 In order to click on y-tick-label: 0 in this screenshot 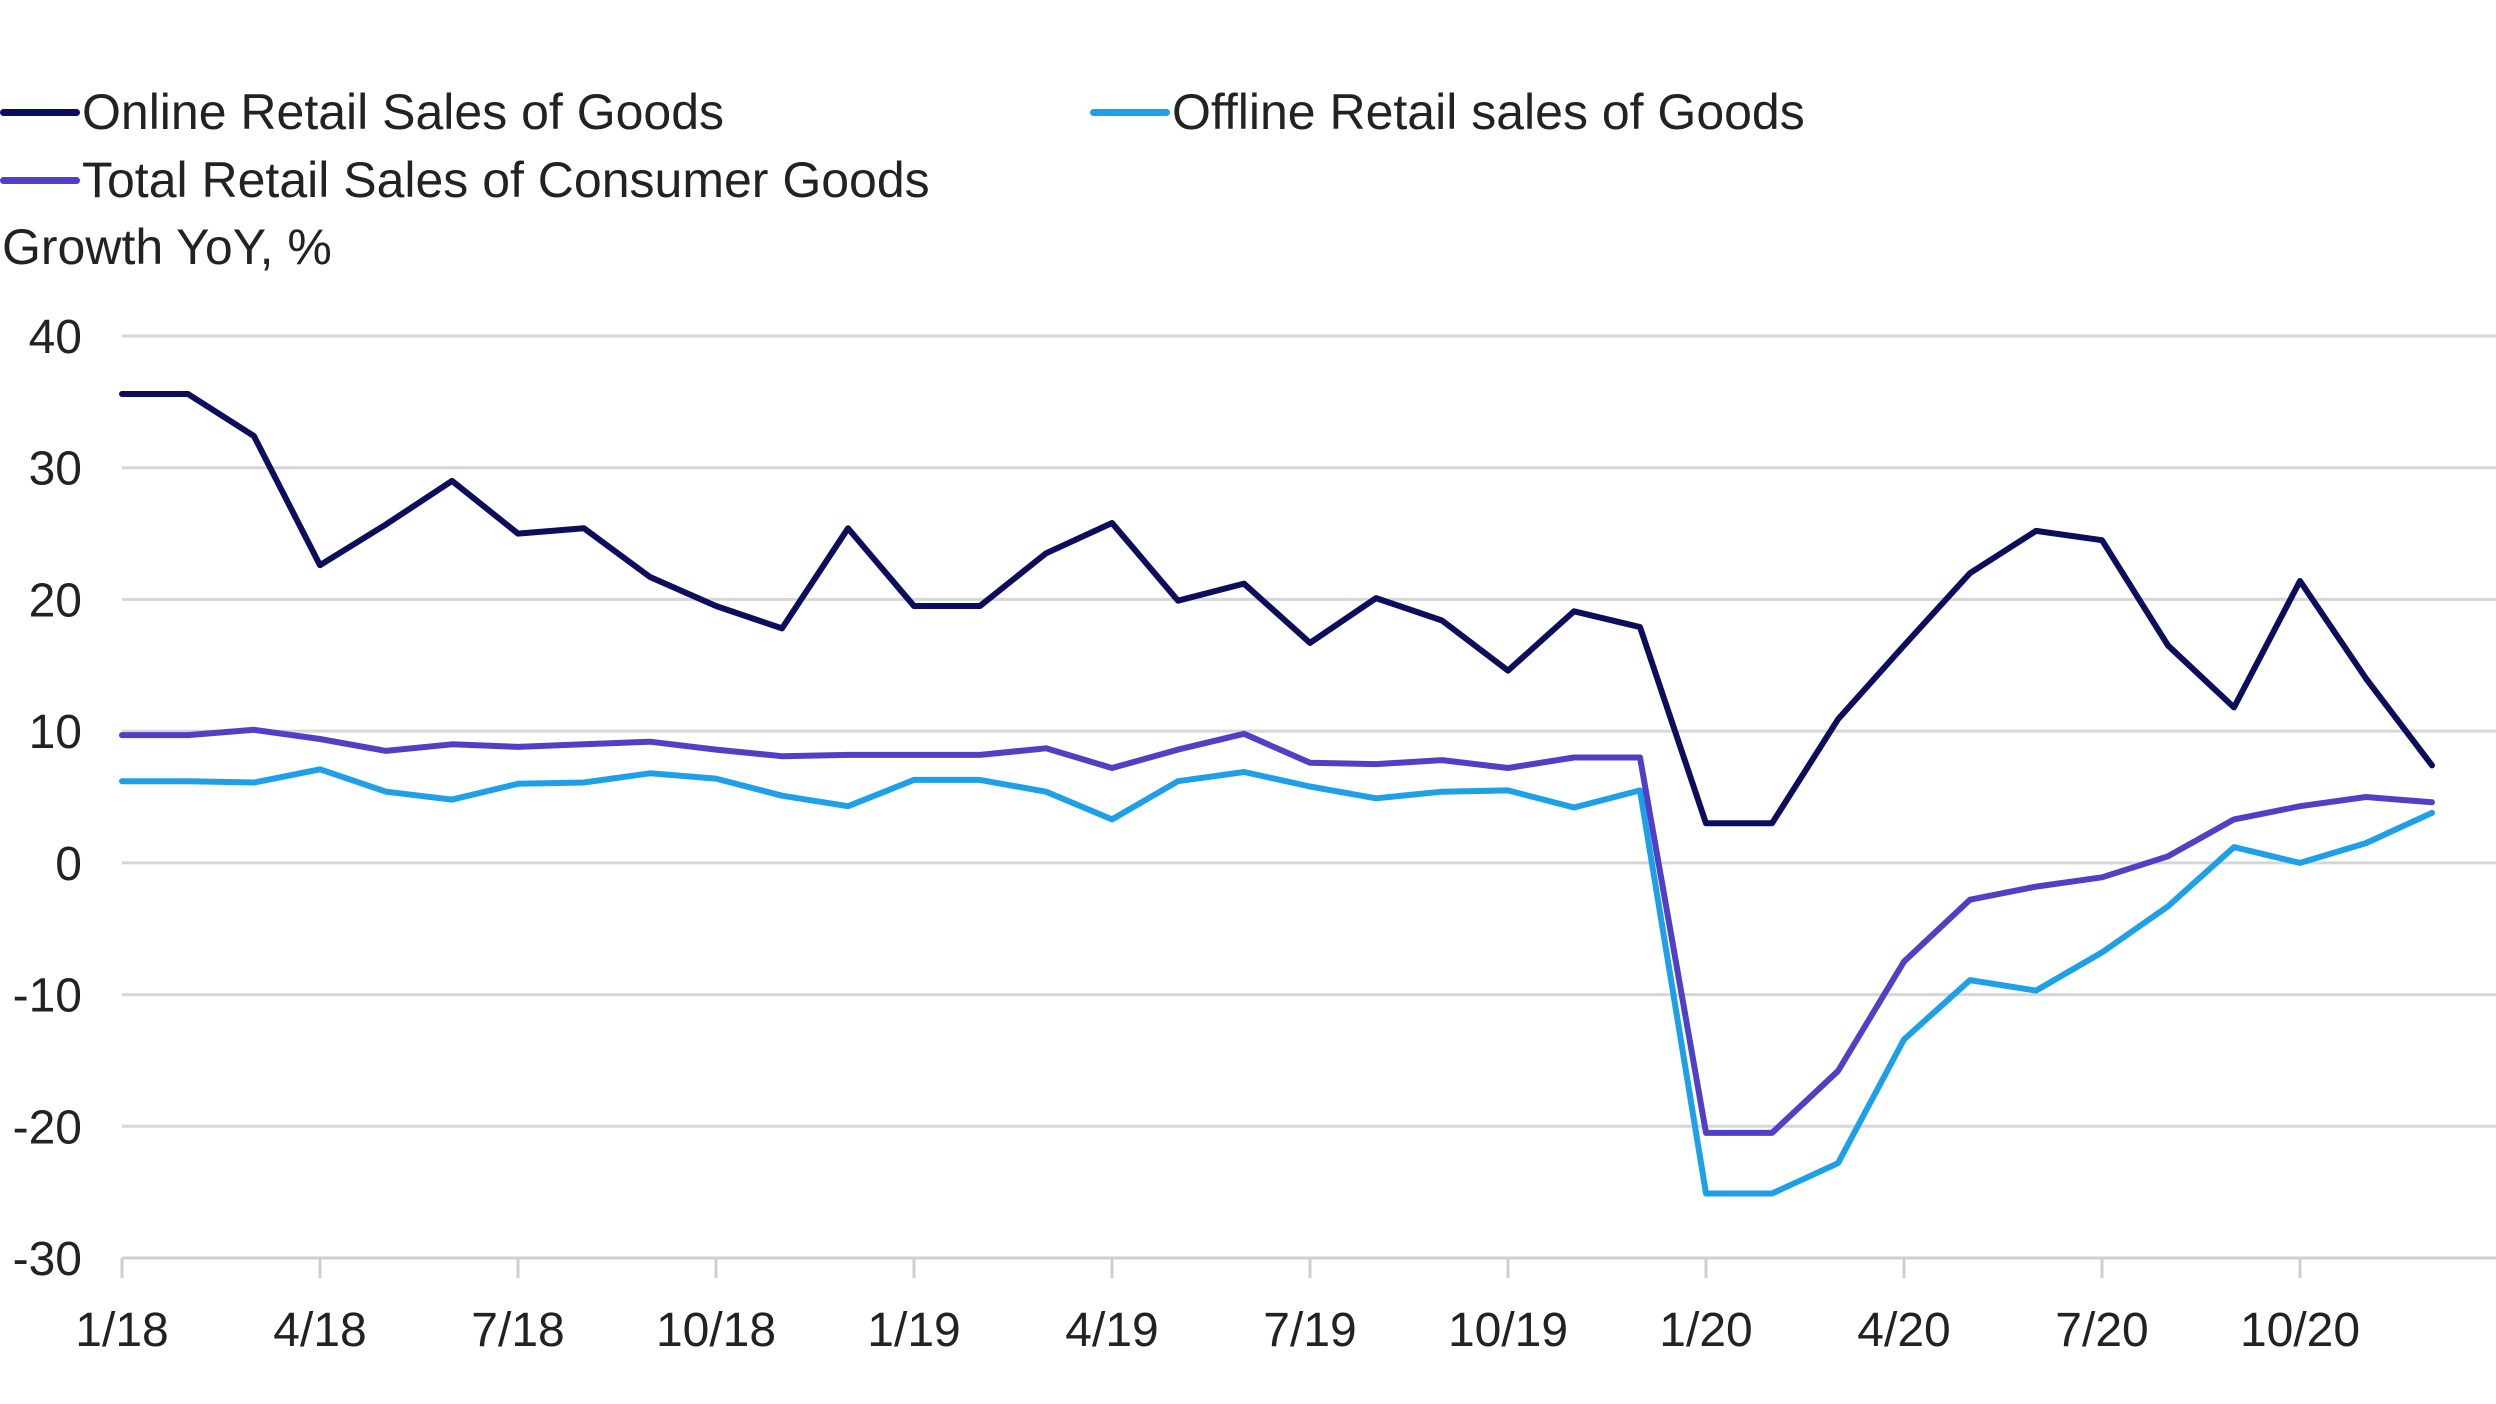, I will do `click(68, 864)`.